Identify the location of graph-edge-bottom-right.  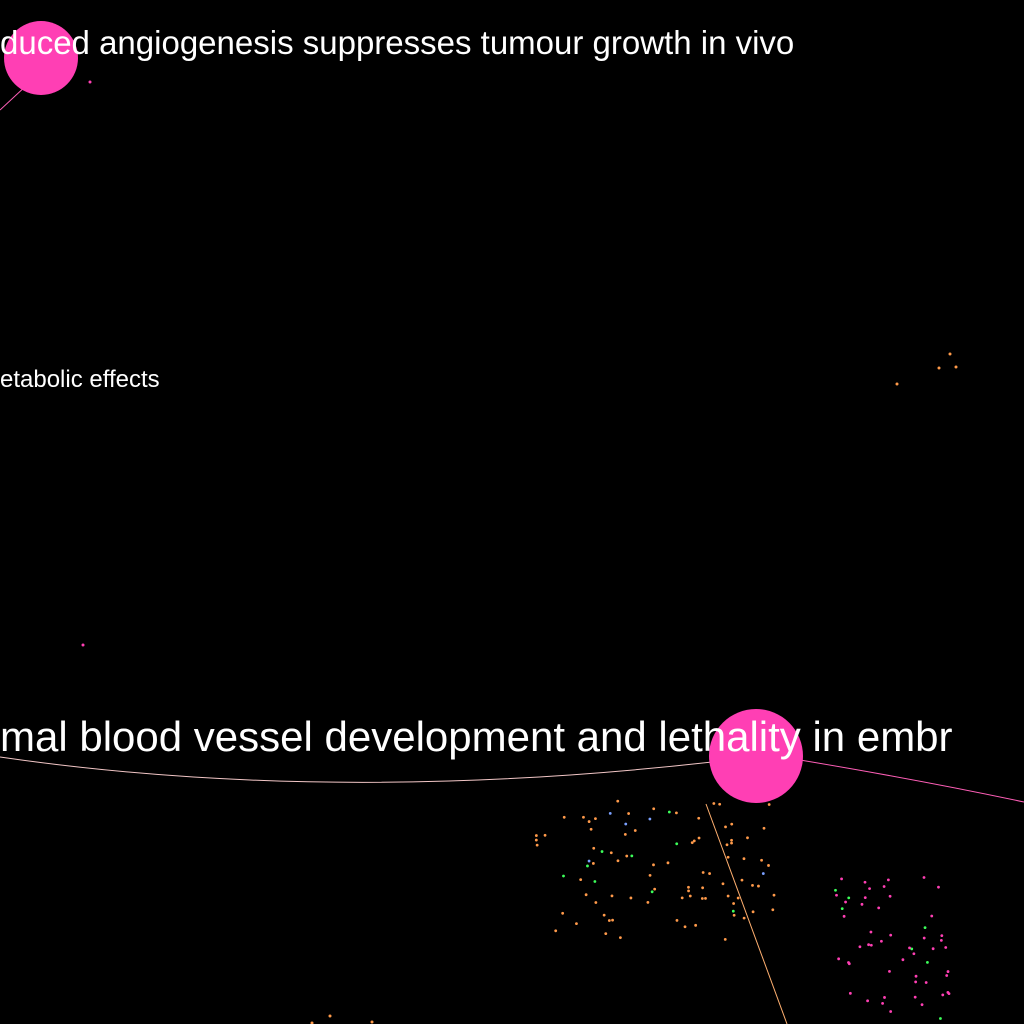
(911, 781).